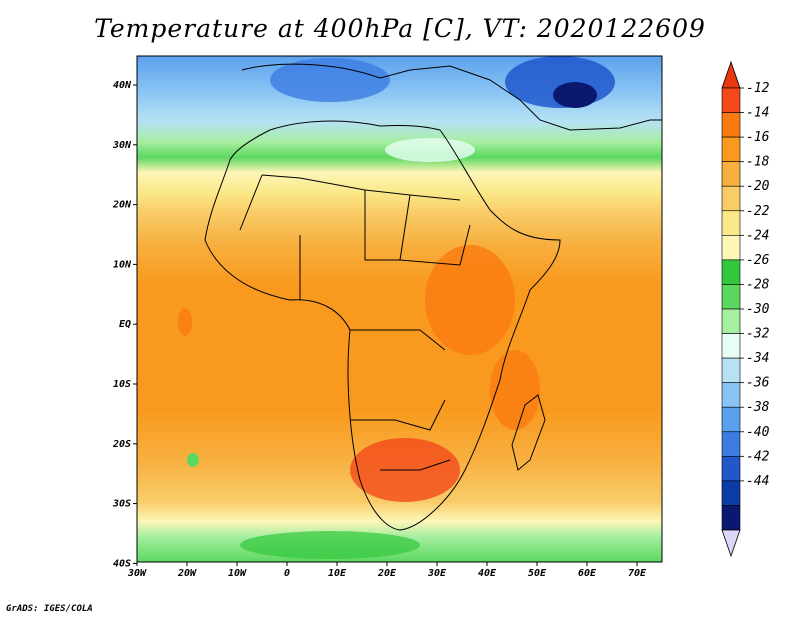 Image resolution: width=800 pixels, height=618 pixels. What do you see at coordinates (758, 383) in the screenshot?
I see `colorbar-label: -36` at bounding box center [758, 383].